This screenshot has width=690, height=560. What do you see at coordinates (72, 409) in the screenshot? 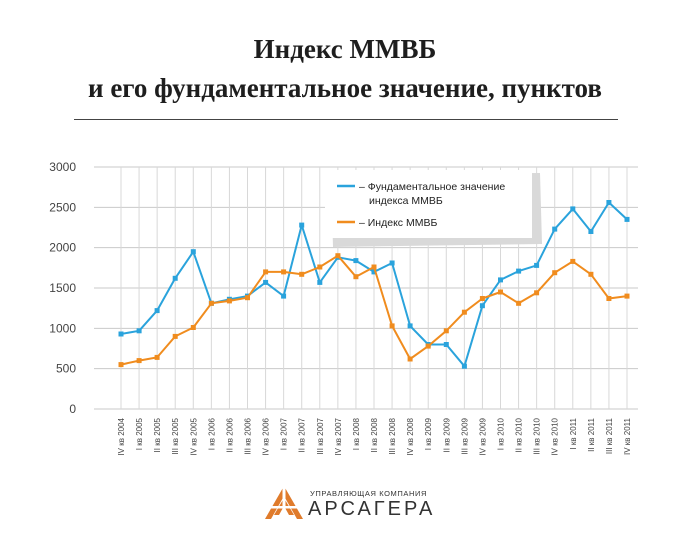
I see `y-tick-label: 0` at bounding box center [72, 409].